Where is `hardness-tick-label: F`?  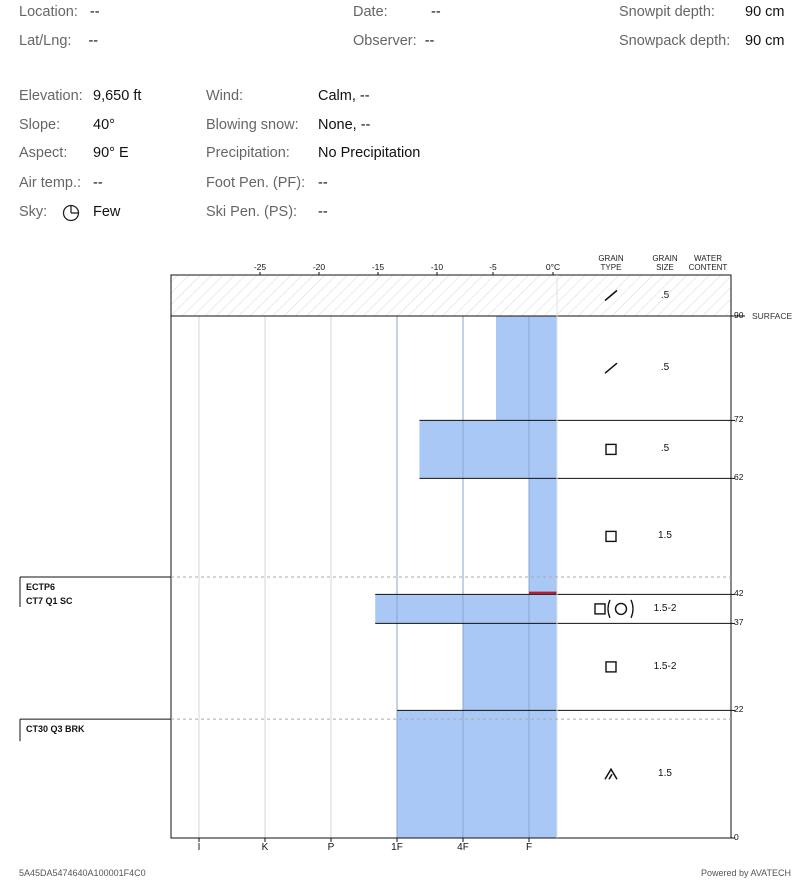 hardness-tick-label: F is located at coordinates (529, 847).